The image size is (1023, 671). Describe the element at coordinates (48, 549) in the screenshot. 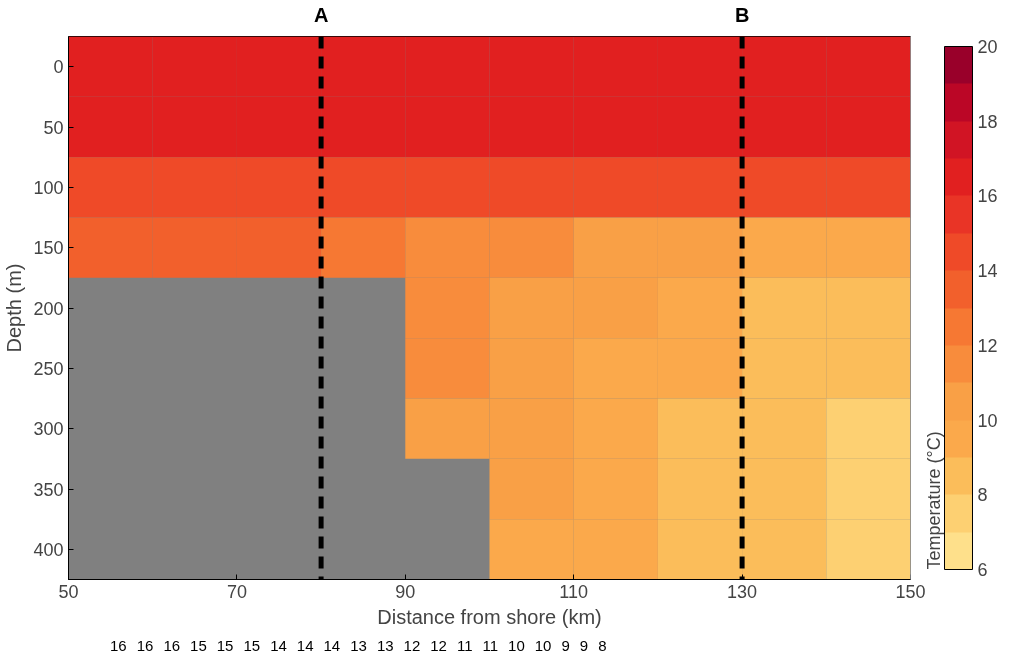

I see `y-tick-label: 400` at that location.